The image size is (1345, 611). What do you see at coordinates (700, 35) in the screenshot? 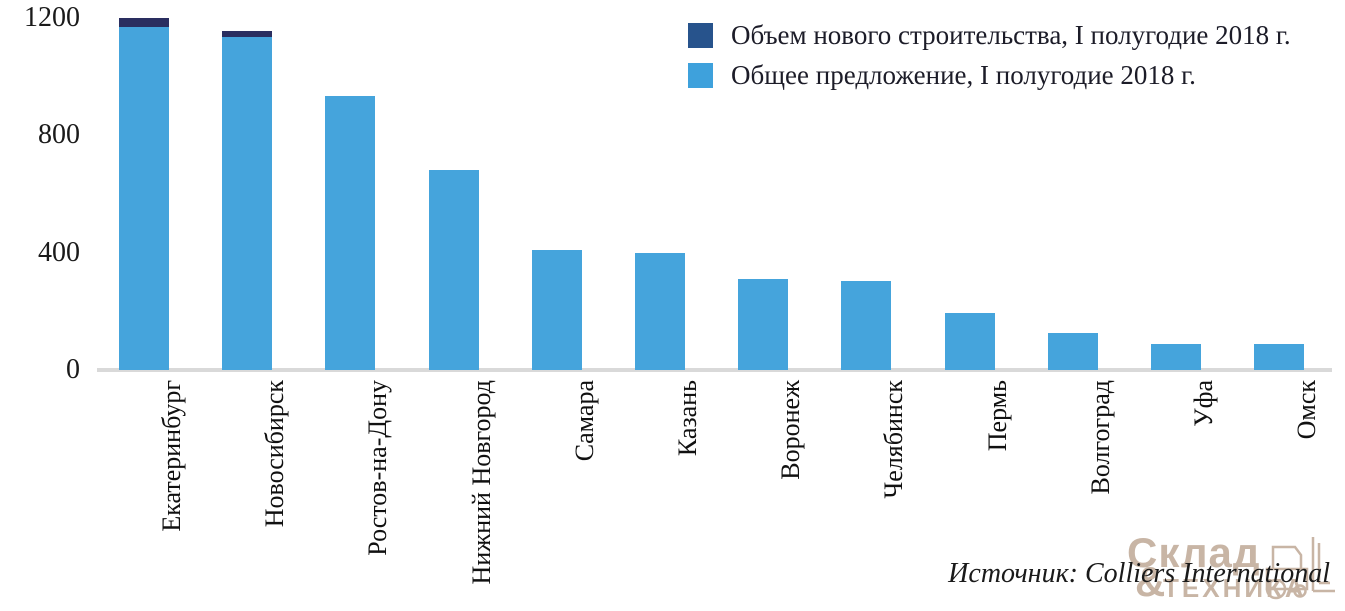
I see `legend-swatch-new-construction-icon` at bounding box center [700, 35].